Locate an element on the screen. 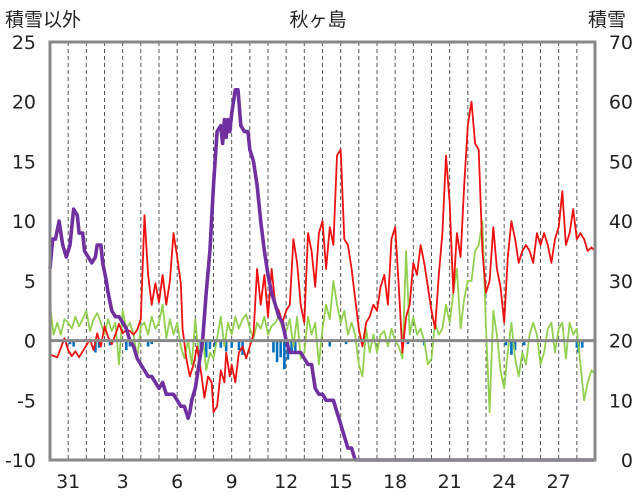  right-y-tick-label: 20 is located at coordinates (621, 342).